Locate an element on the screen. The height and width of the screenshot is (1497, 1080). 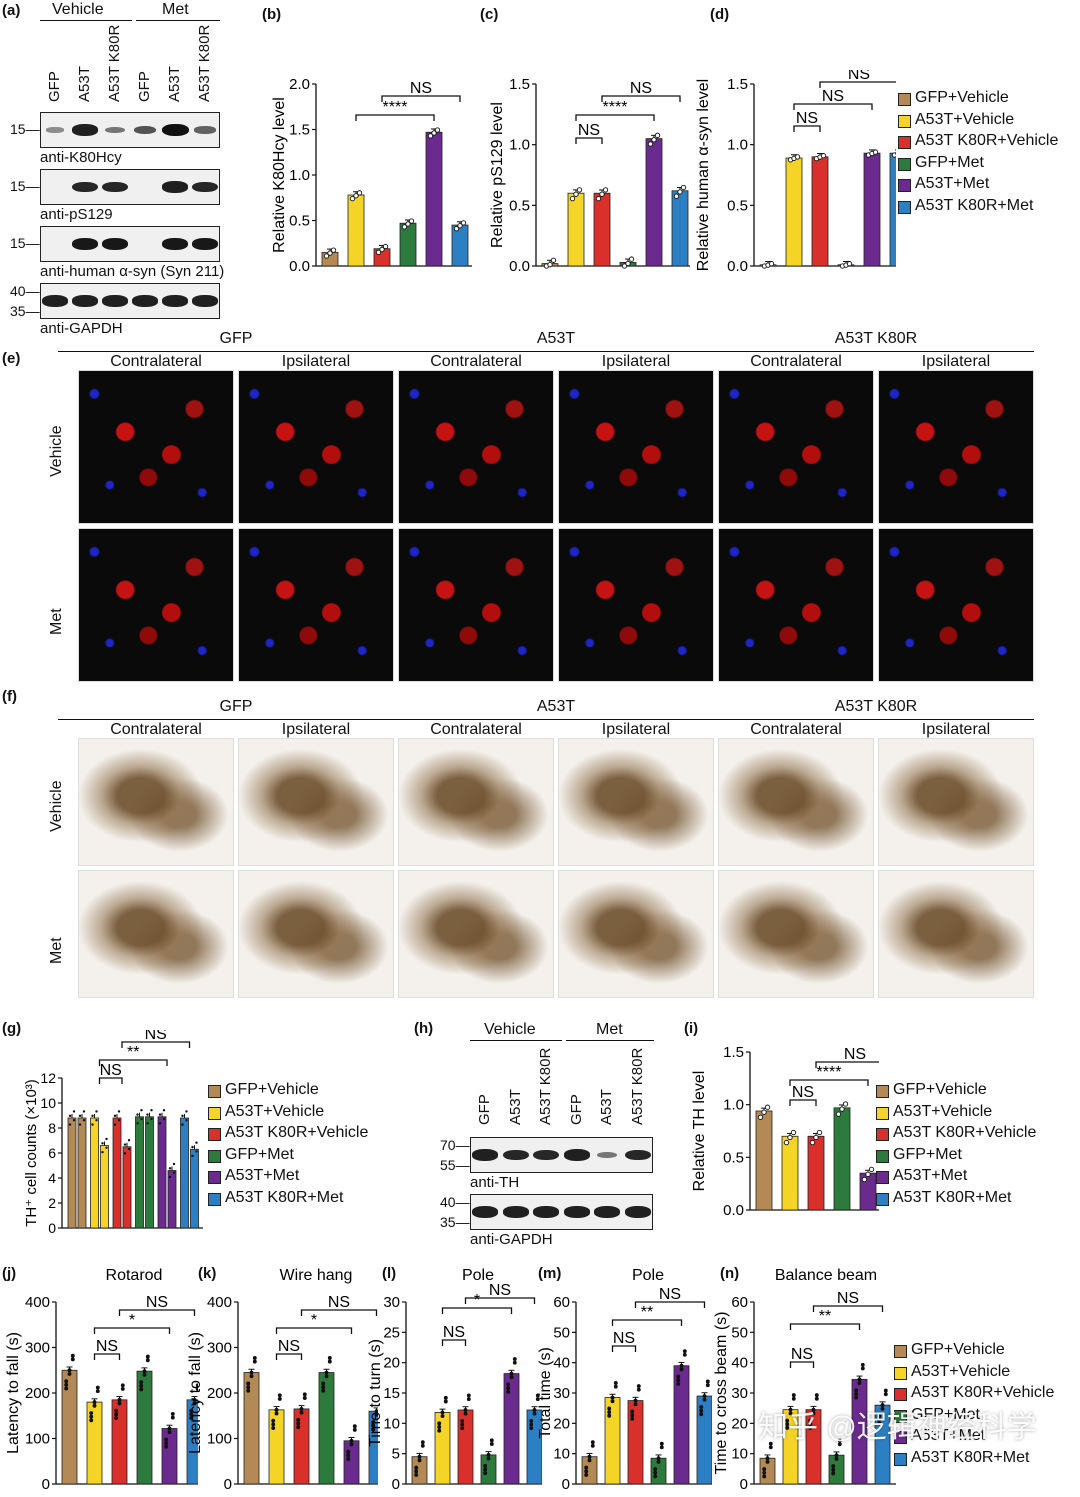
sig-label: NS is located at coordinates (157, 1302).